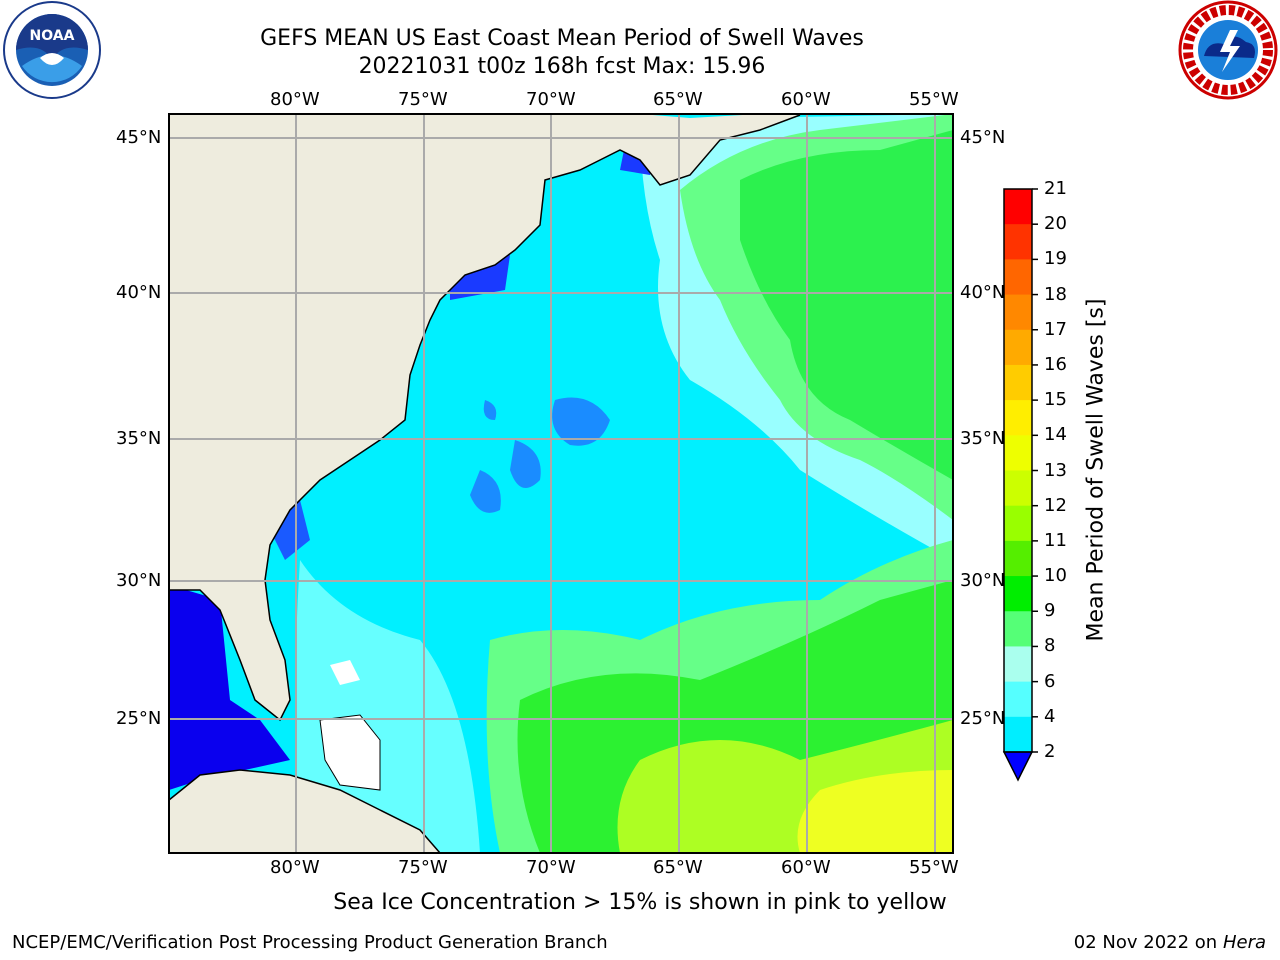  Describe the element at coordinates (1055, 505) in the screenshot. I see `colorbar-tick-label: 12` at that location.